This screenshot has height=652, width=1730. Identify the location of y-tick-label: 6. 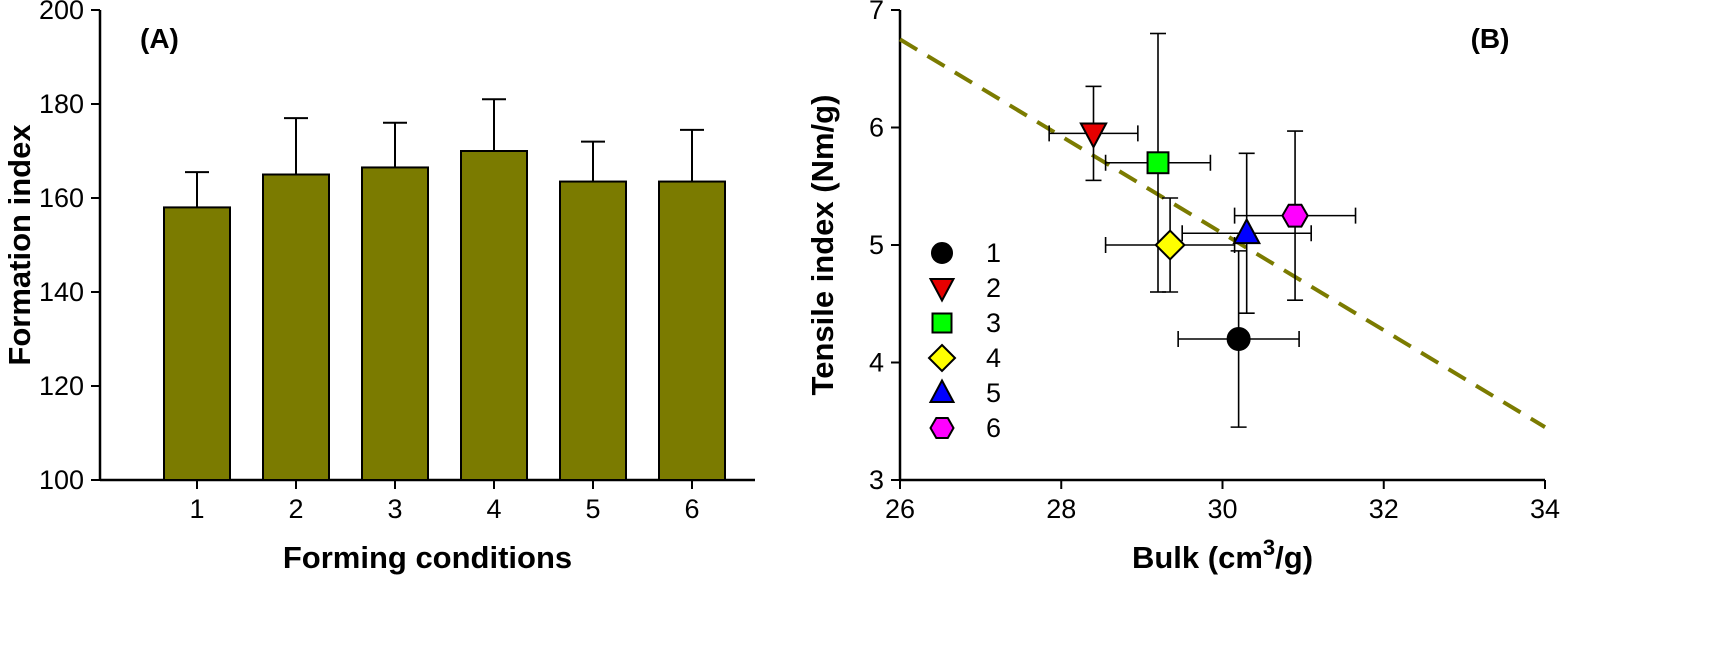
(876, 128).